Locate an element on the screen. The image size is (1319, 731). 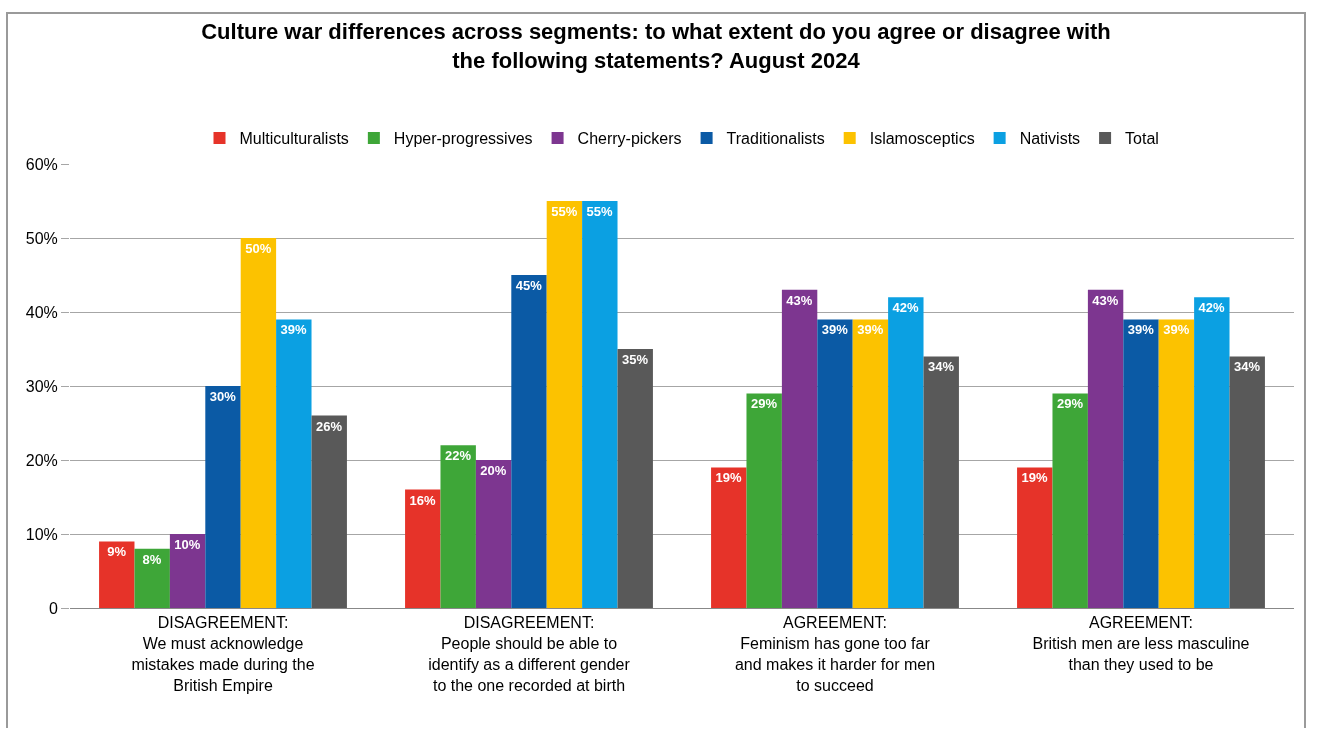
x-tick-label: DISAGREEMENT: People should be able to identify as a different gender to the one recorded at birth is located at coordinates (529, 654).